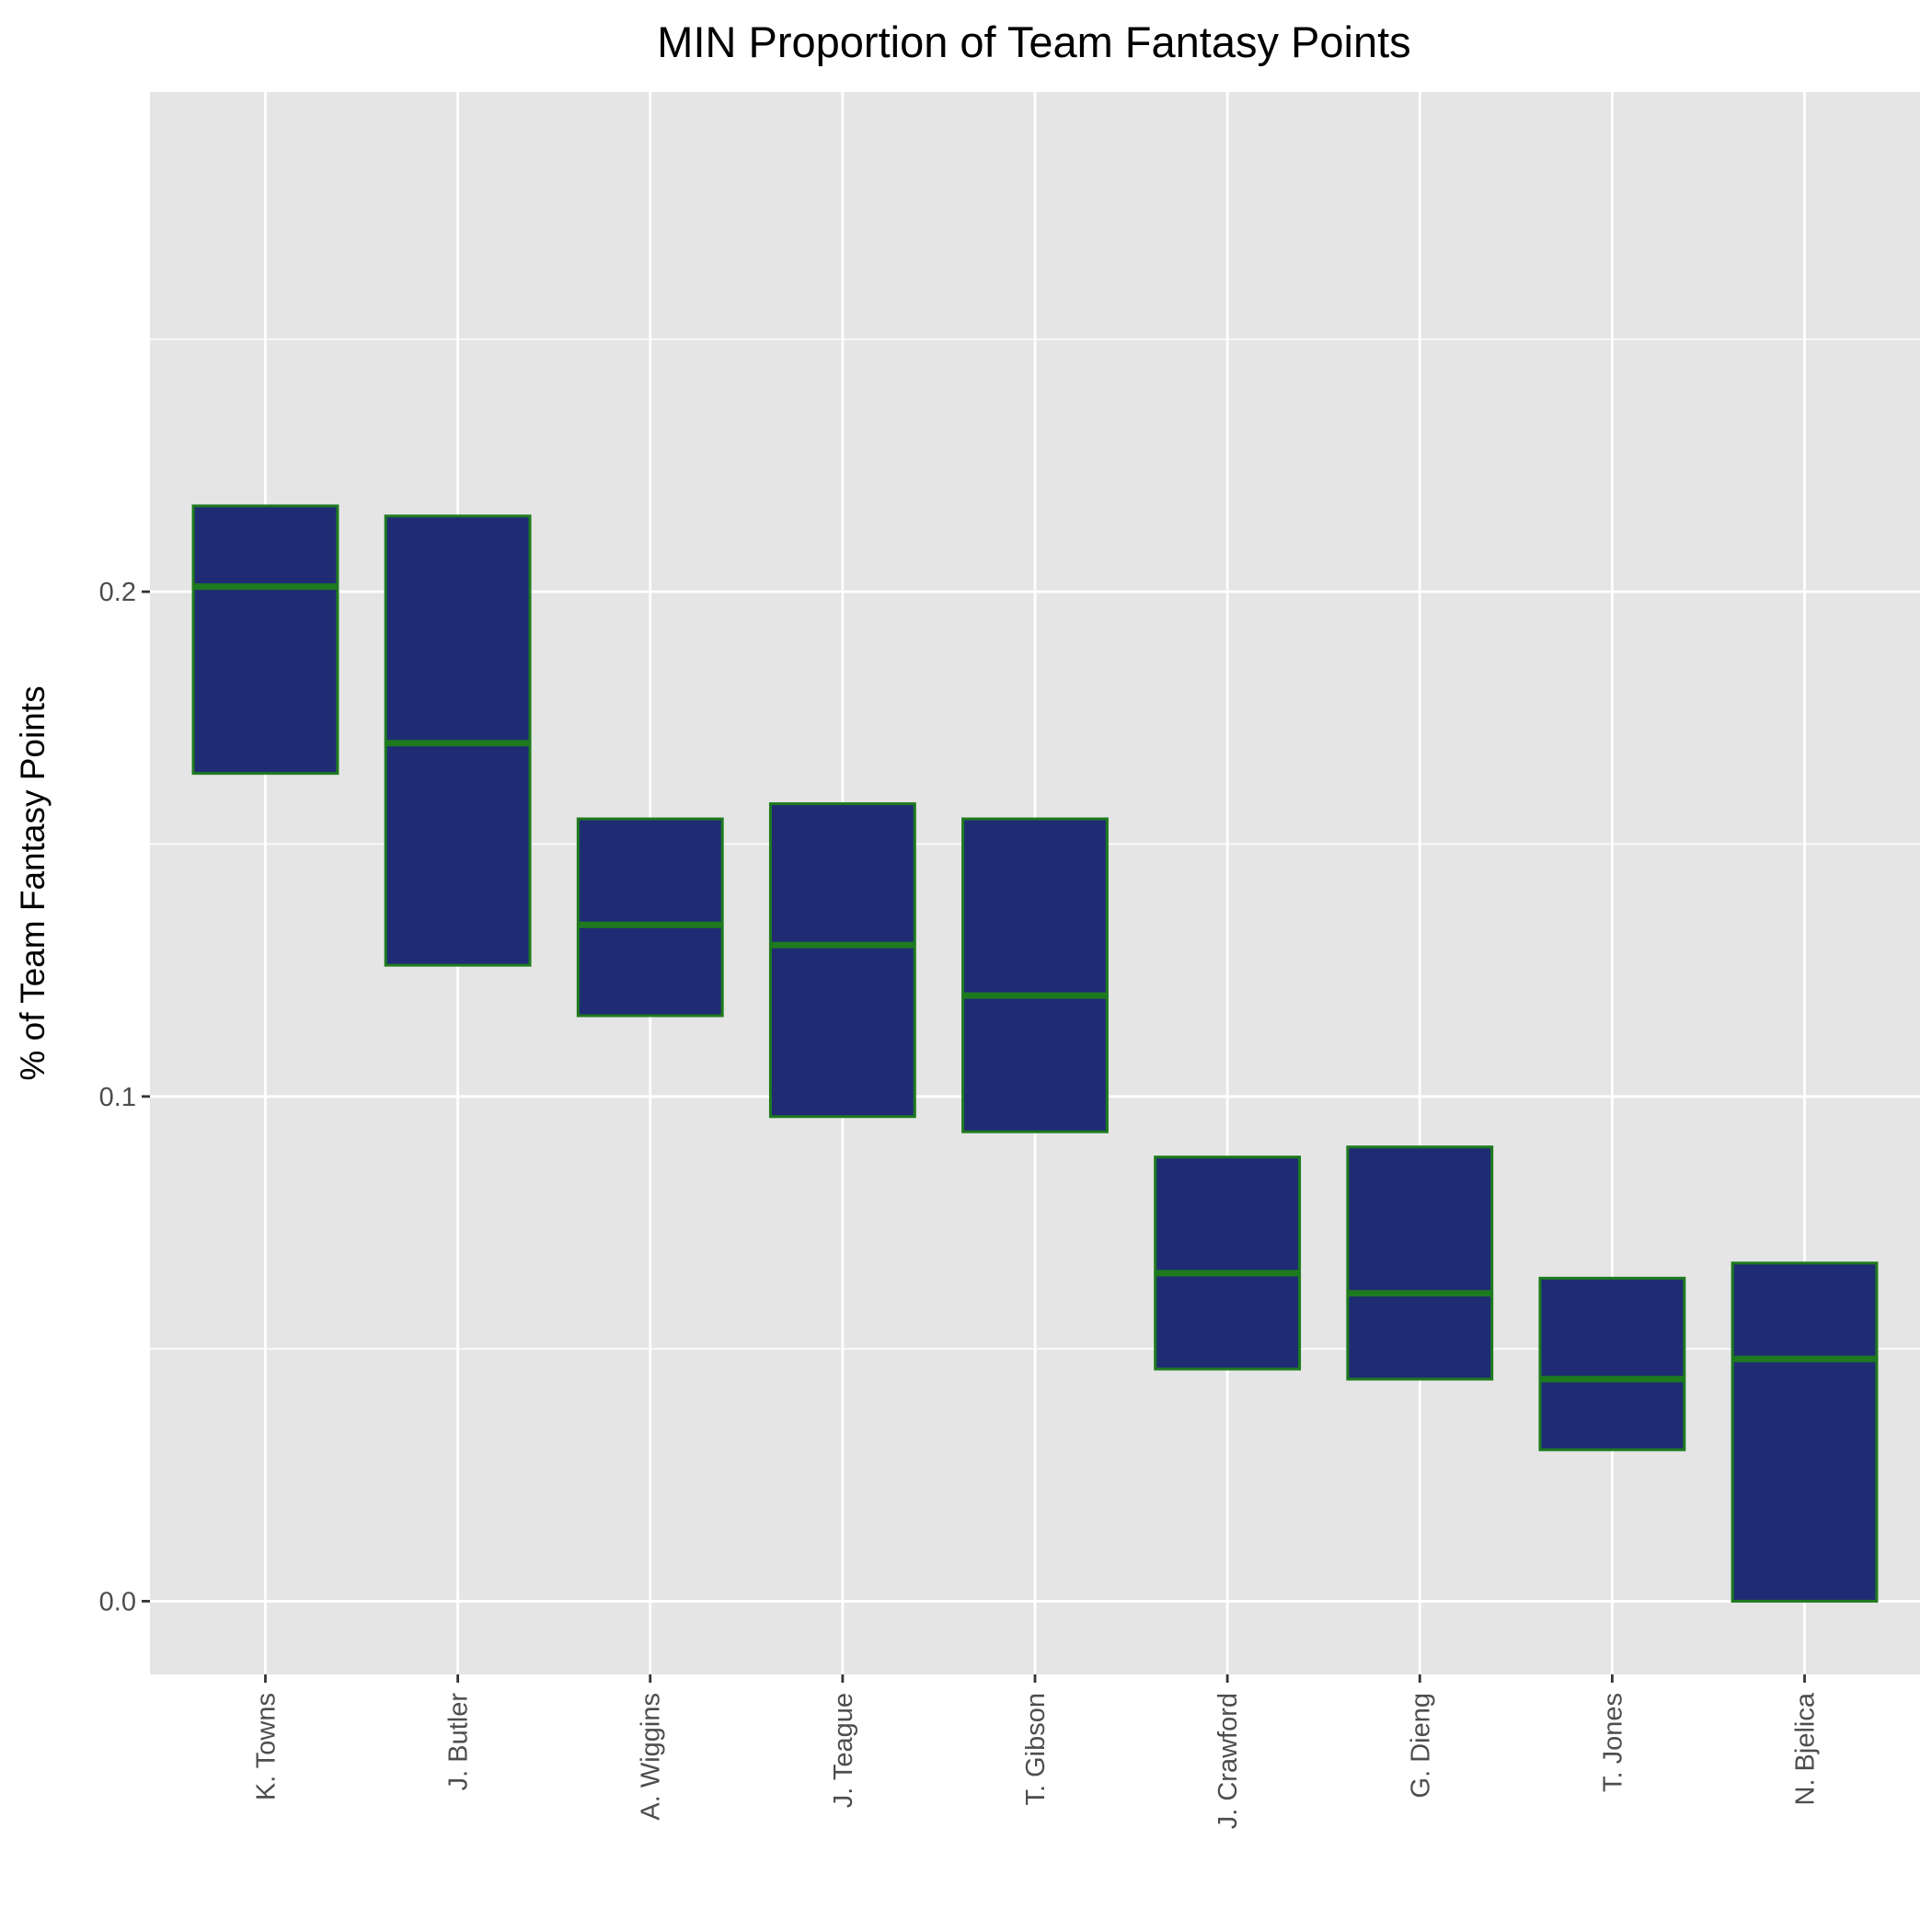  What do you see at coordinates (265, 640) in the screenshot?
I see `box-k-towns` at bounding box center [265, 640].